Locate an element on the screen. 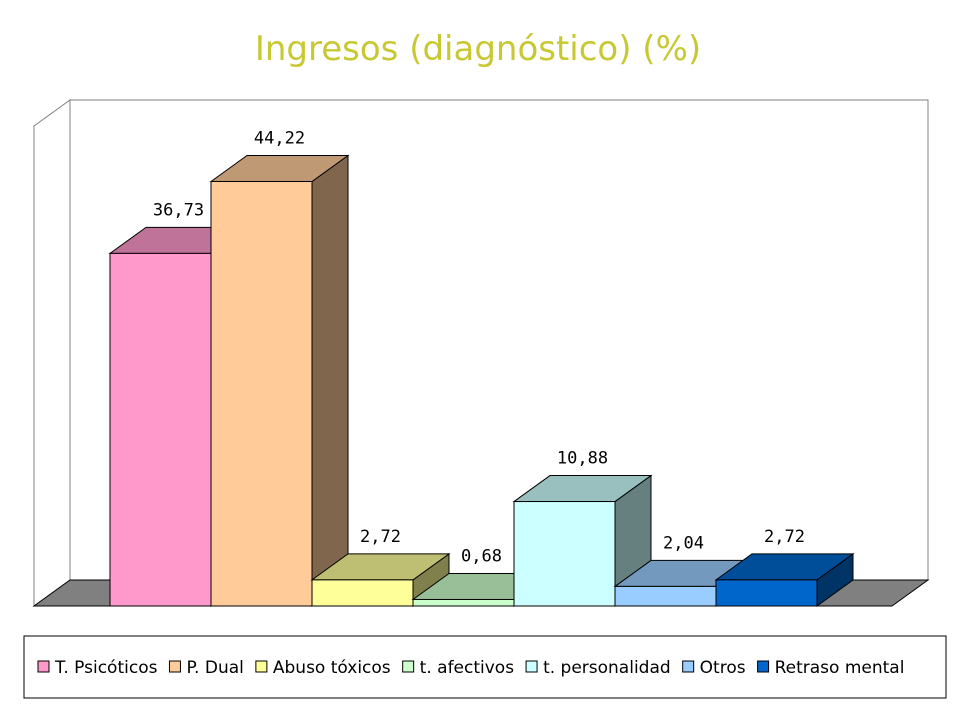 The height and width of the screenshot is (720, 960). side-wall is located at coordinates (52, 353).